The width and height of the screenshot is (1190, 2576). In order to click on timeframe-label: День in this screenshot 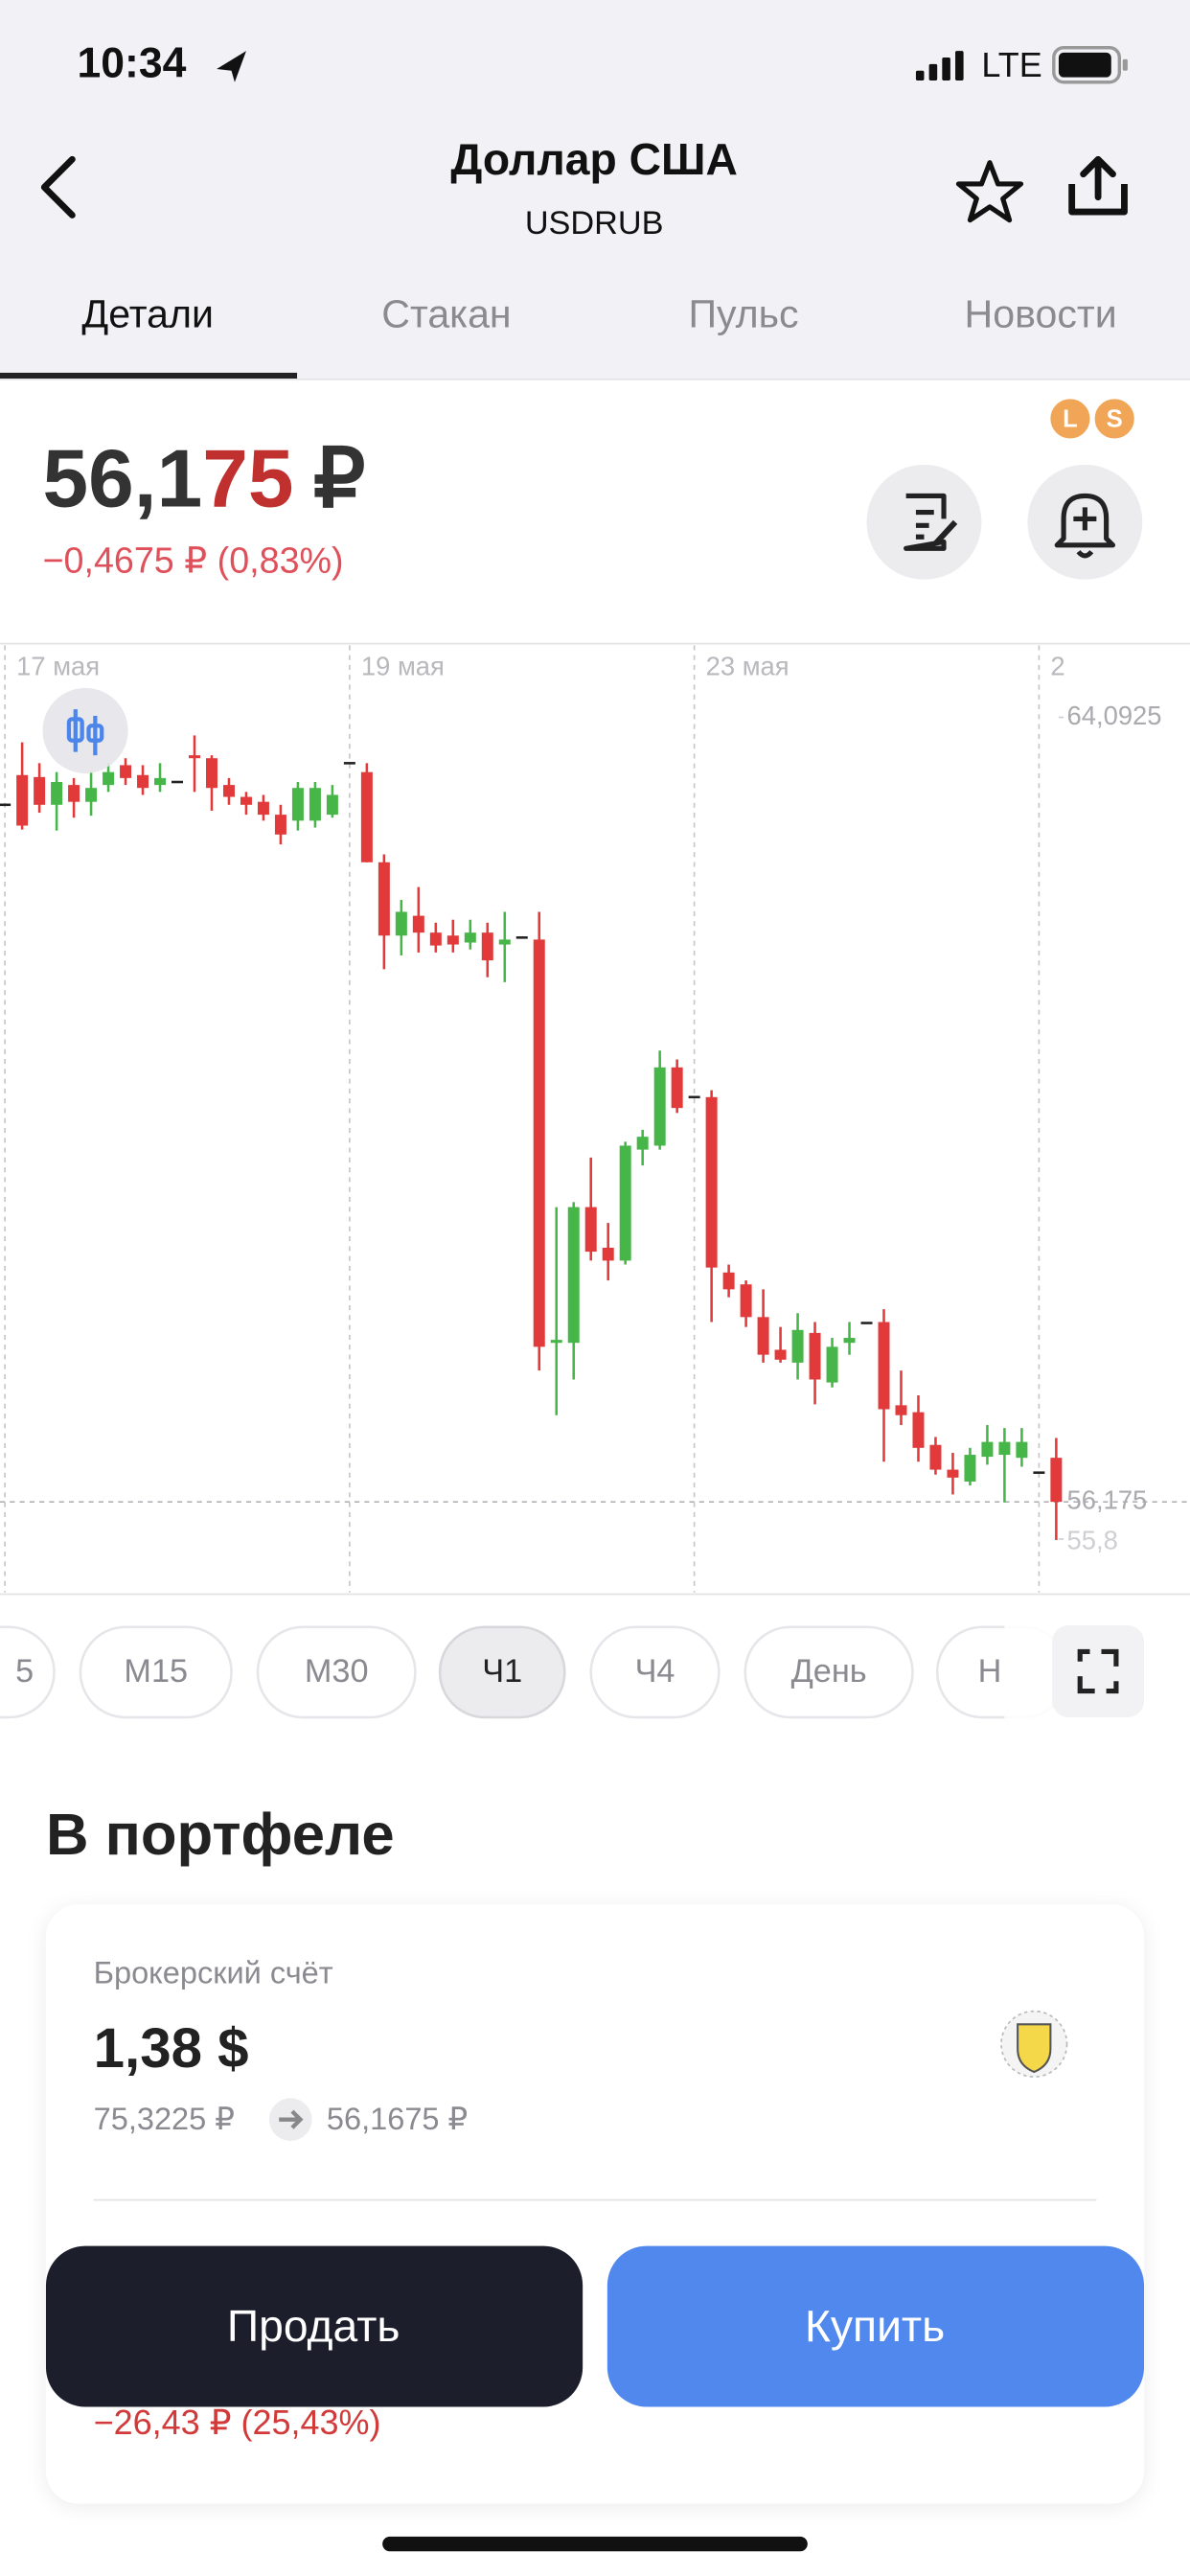, I will do `click(829, 1671)`.